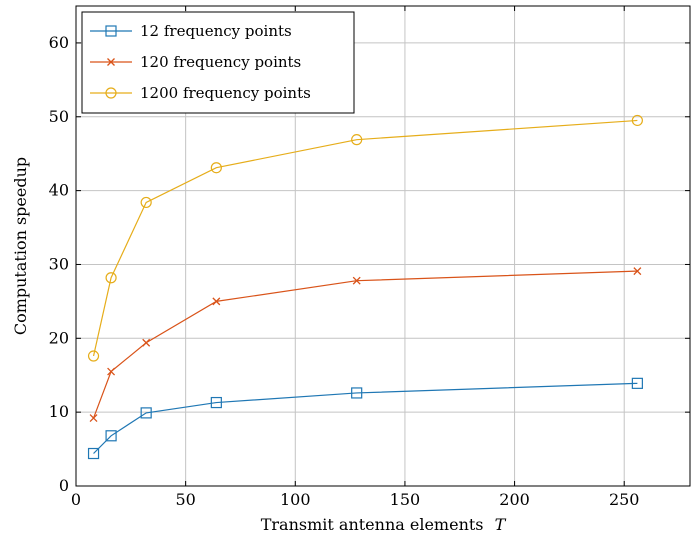  Describe the element at coordinates (59, 337) in the screenshot. I see `y-tick-label: 20` at that location.